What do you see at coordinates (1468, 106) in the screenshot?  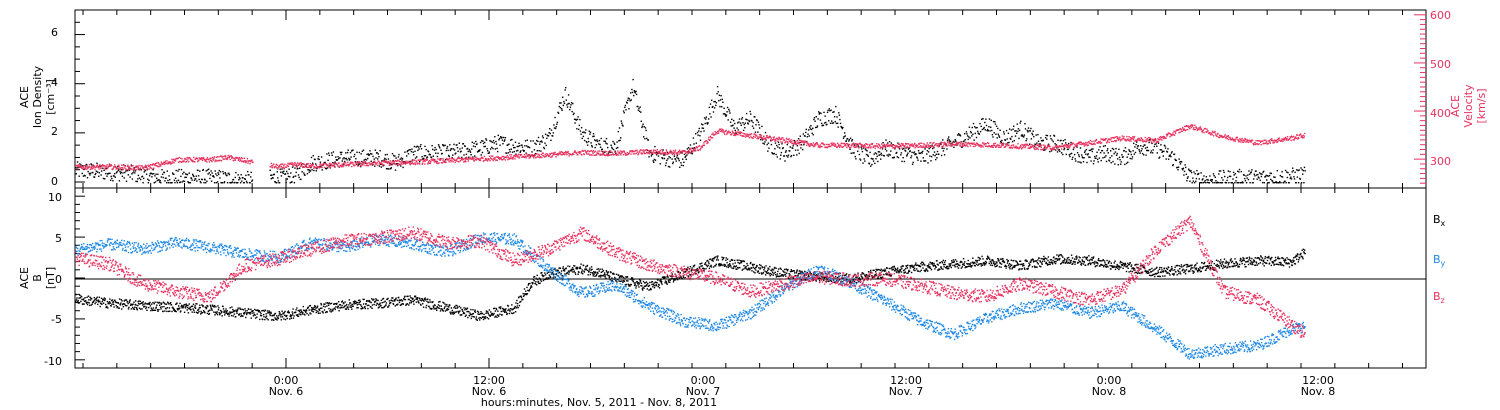 I see `velocity-ylabel-line2: Velocity` at bounding box center [1468, 106].